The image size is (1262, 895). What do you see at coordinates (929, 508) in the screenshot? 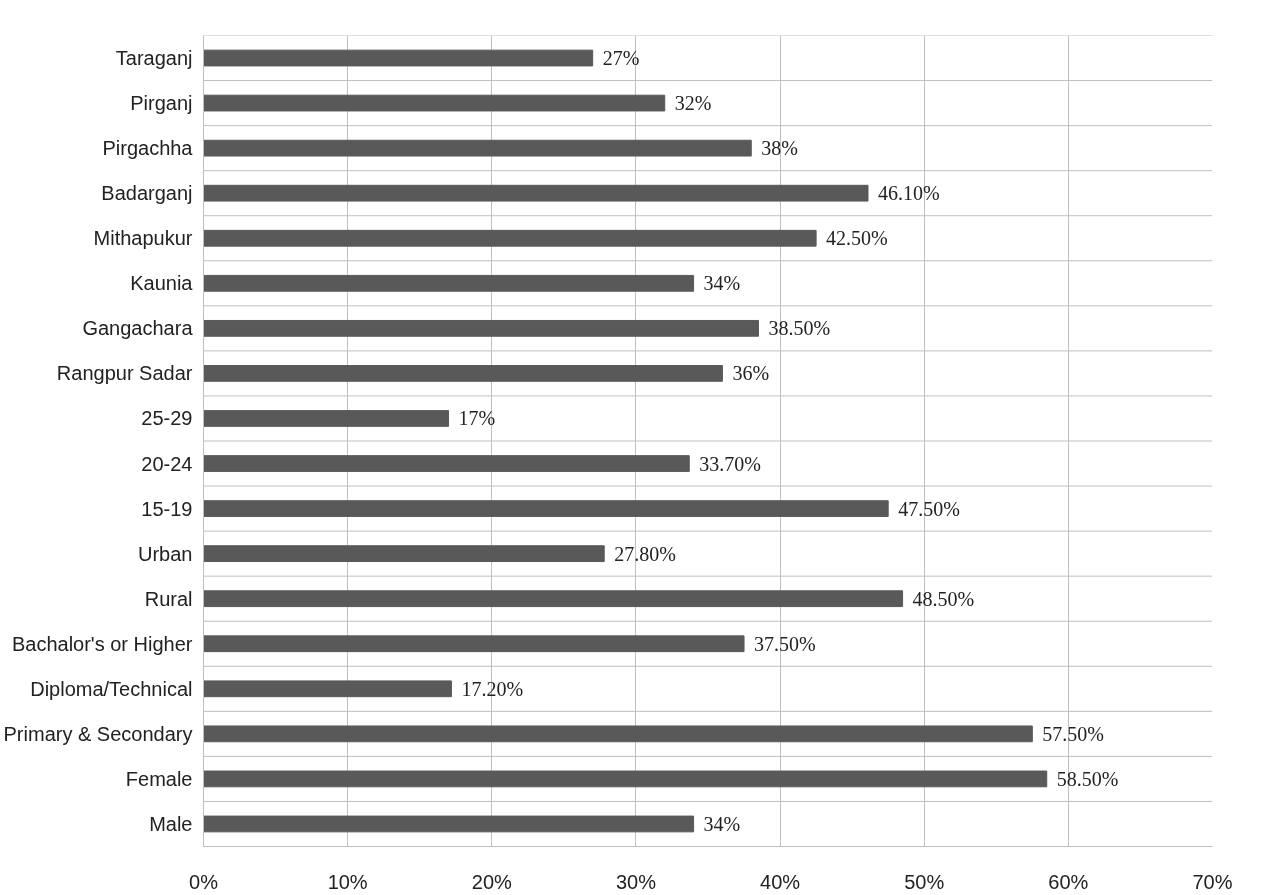
I see `data-label: 47.50%` at bounding box center [929, 508].